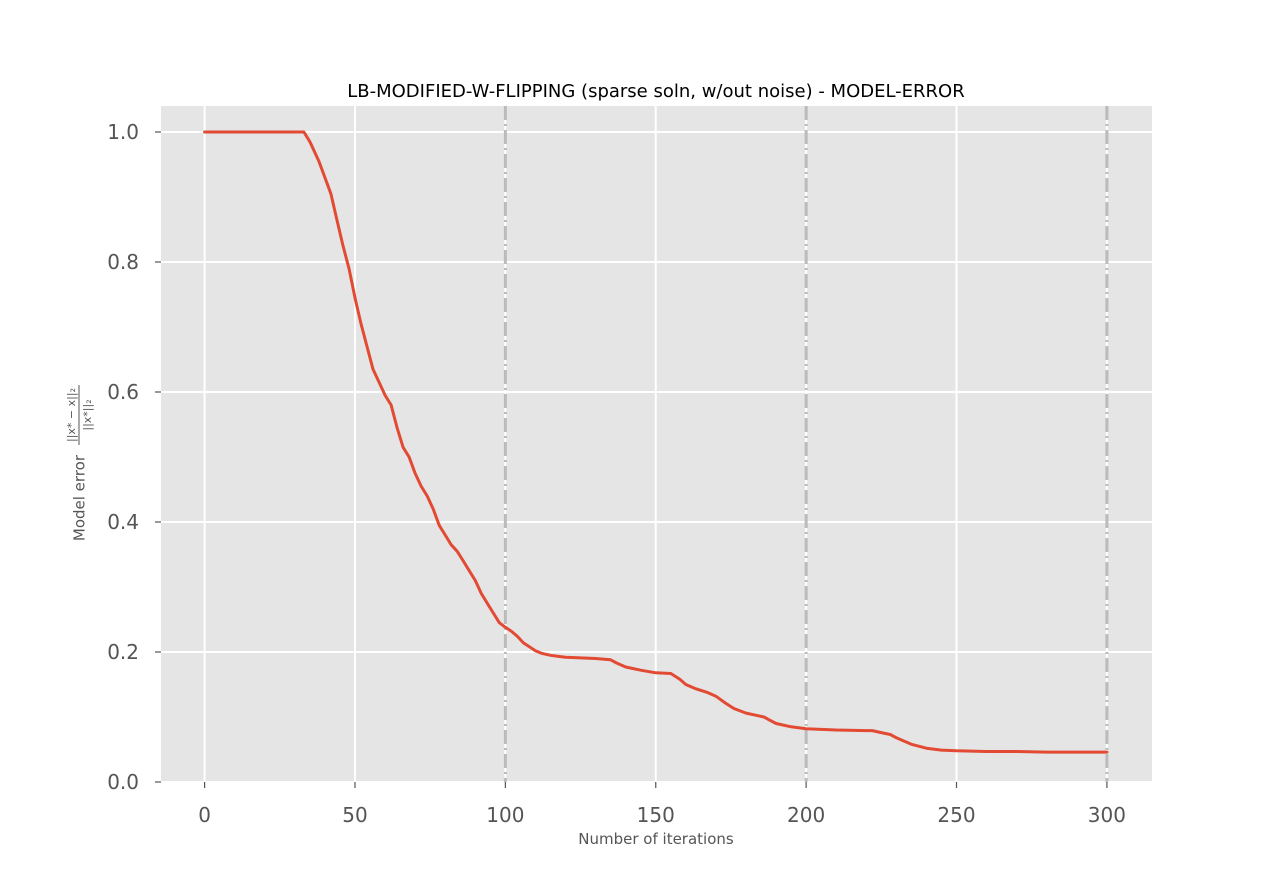 This screenshot has height=880, width=1280. Describe the element at coordinates (123, 262) in the screenshot. I see `y-tick-label: 0.8` at that location.